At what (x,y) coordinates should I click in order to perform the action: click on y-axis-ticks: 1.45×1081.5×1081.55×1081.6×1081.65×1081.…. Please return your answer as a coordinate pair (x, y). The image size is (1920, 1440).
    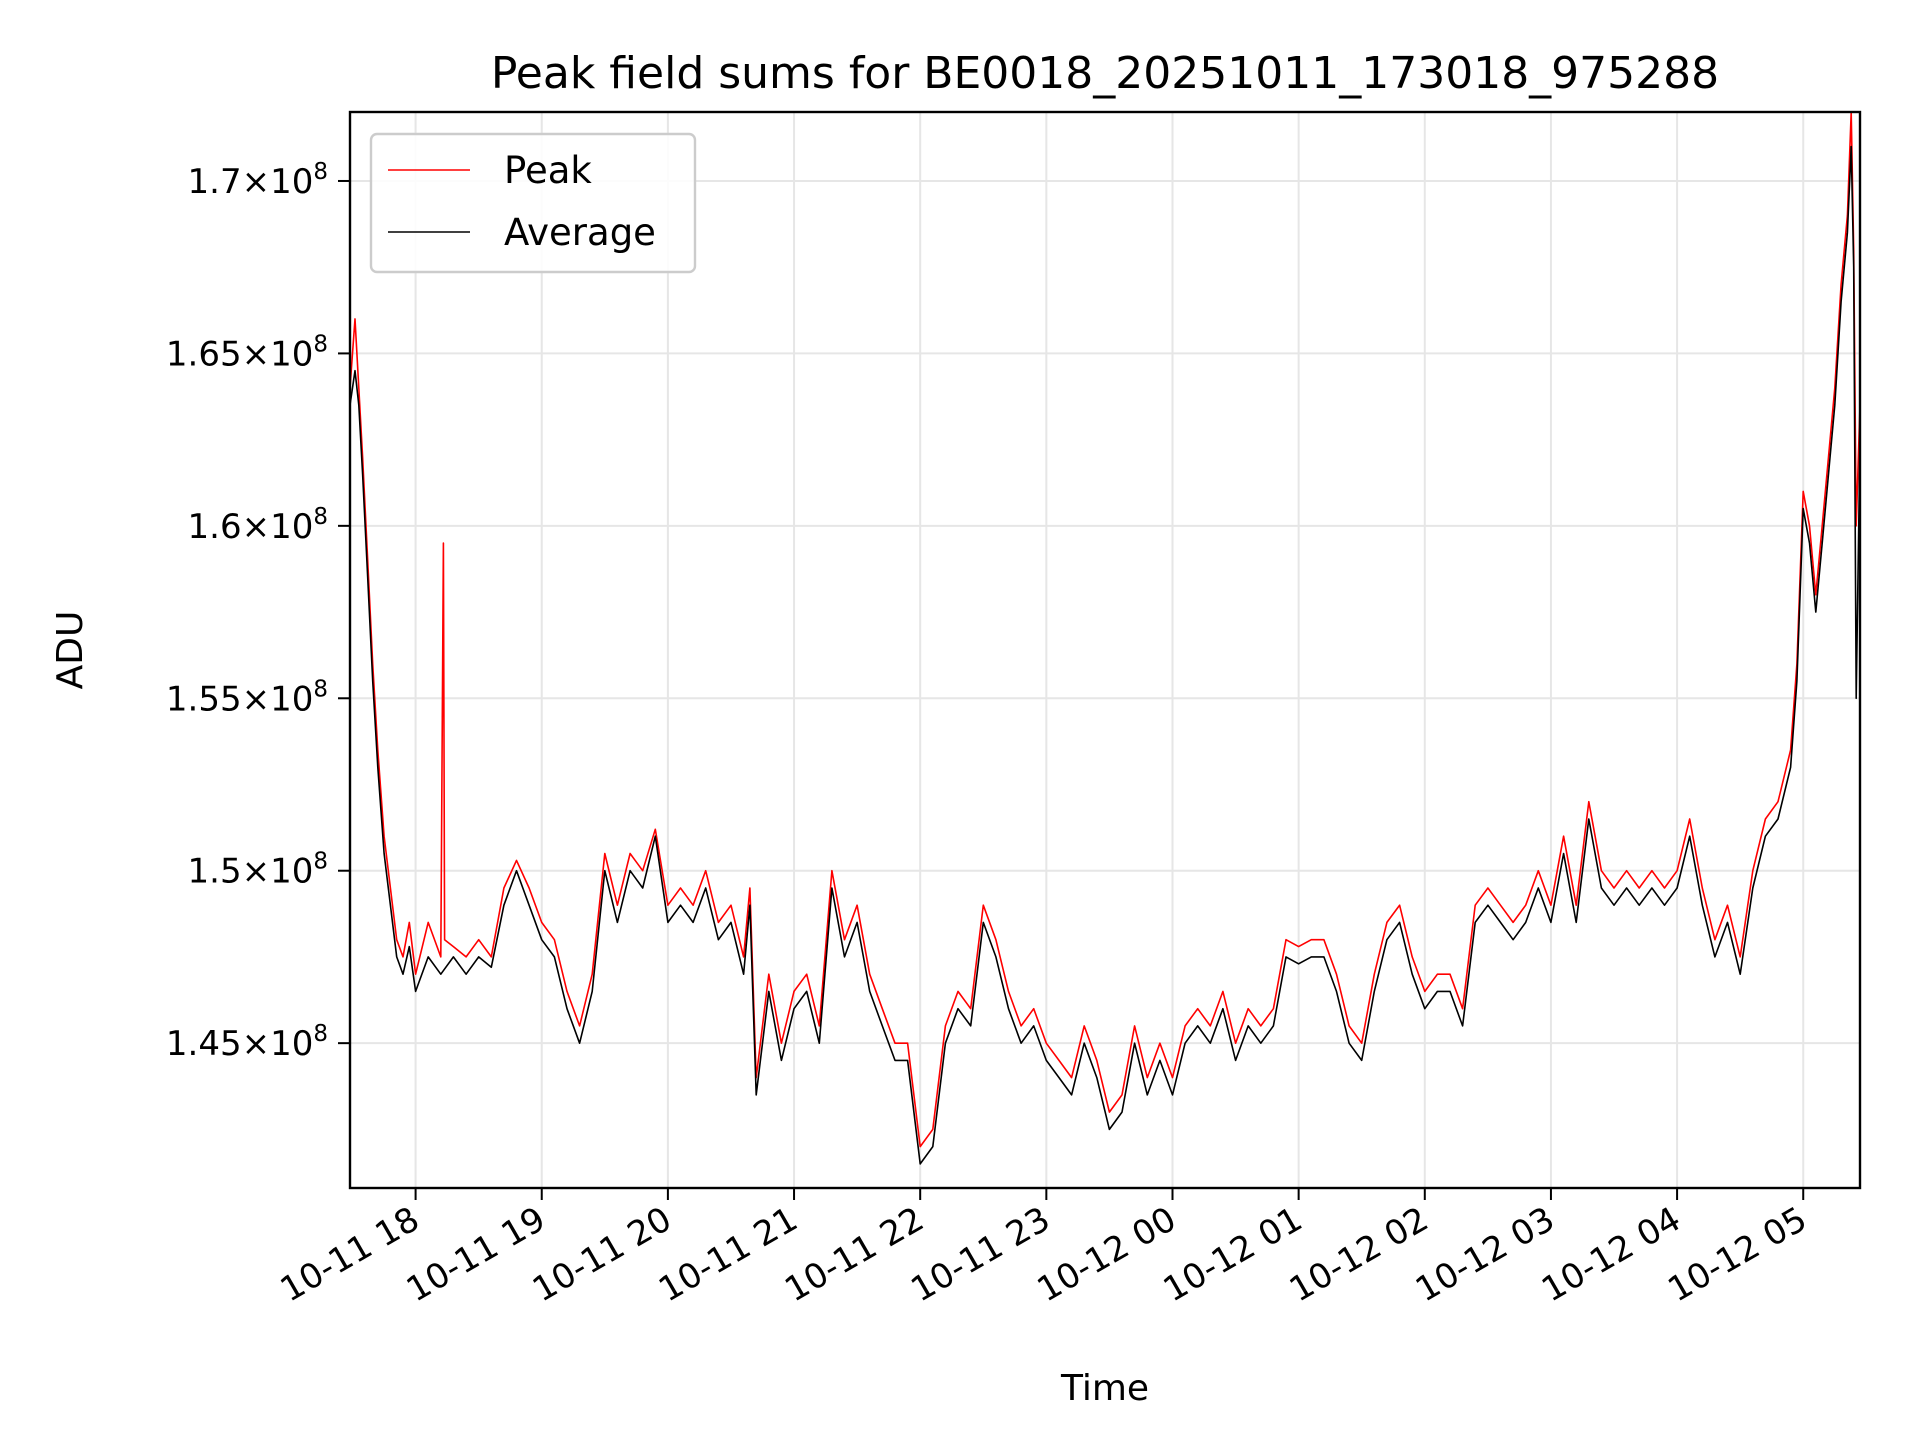
    Looking at the image, I should click on (258, 611).